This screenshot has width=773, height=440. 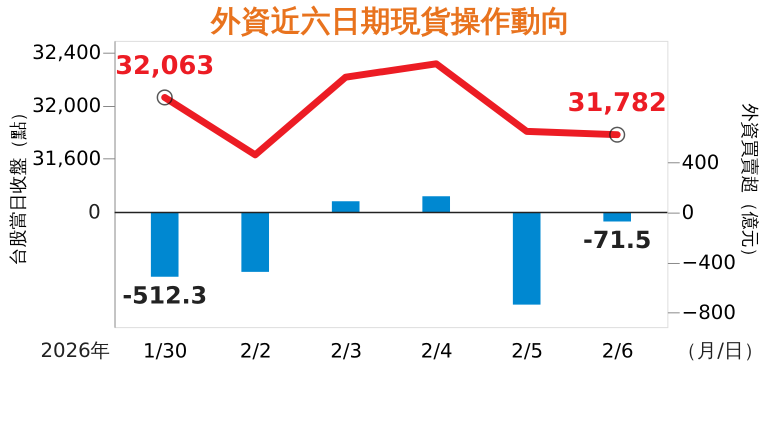 I want to click on y-tick-label: 32,400, so click(x=67, y=52).